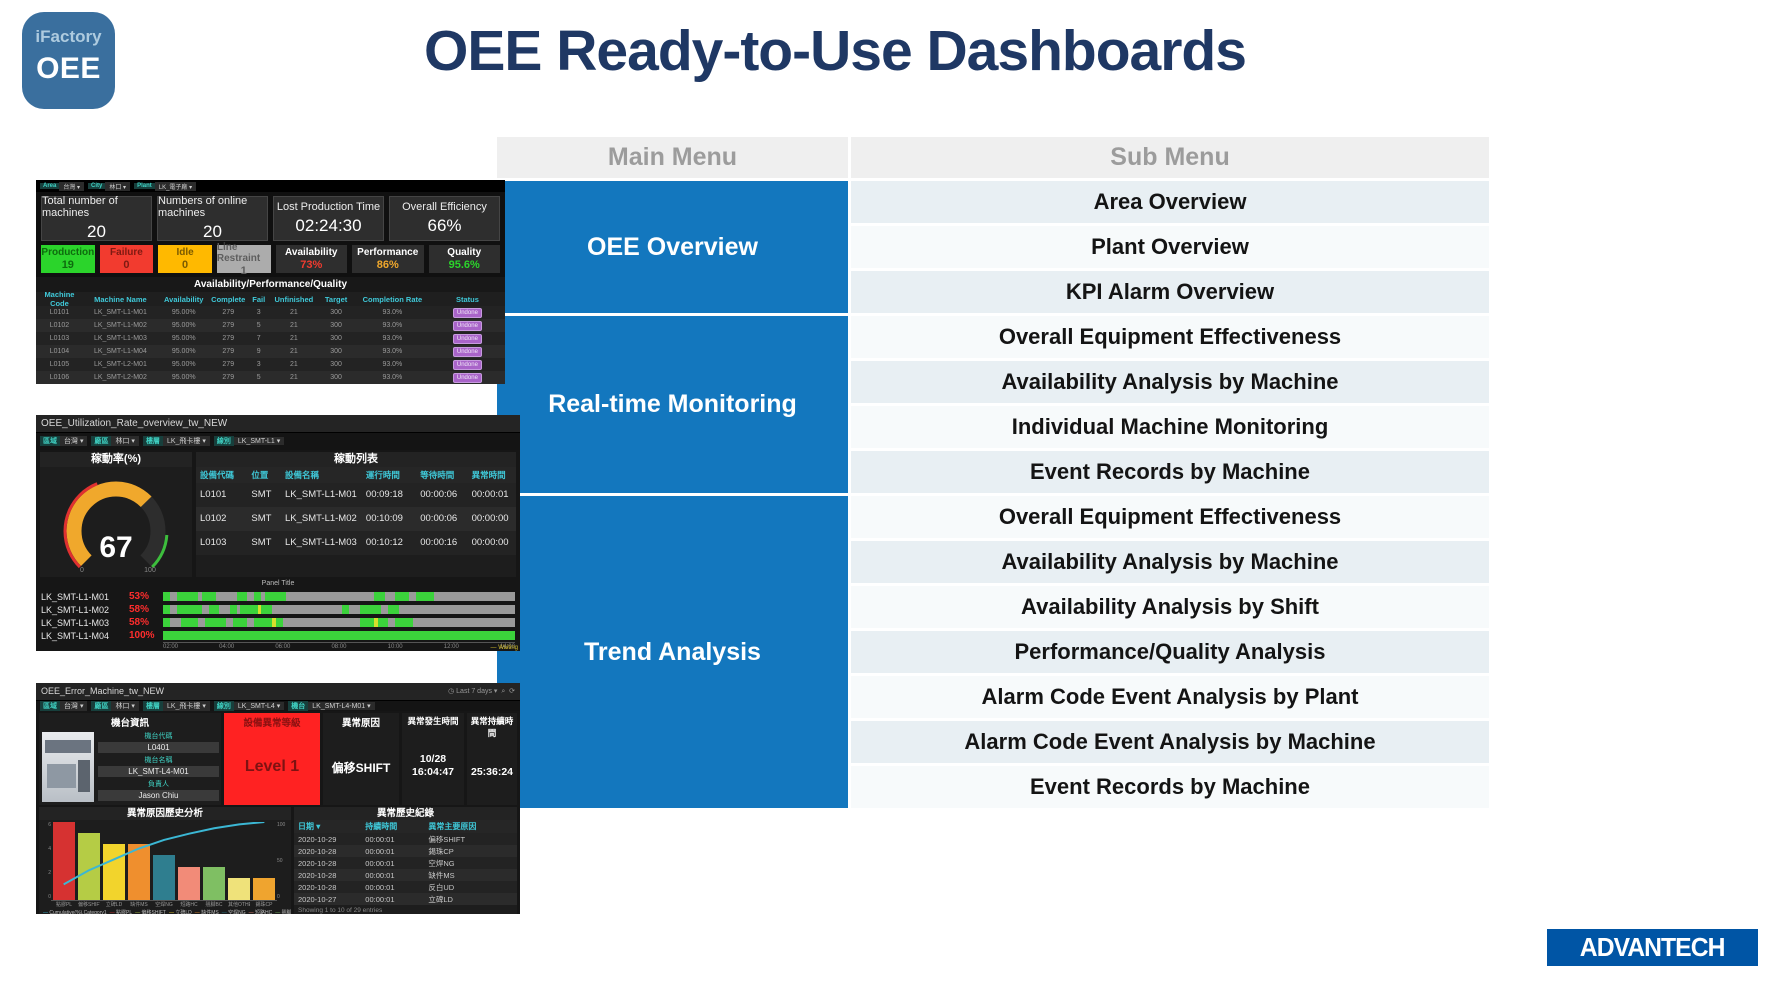 Image resolution: width=1766 pixels, height=989 pixels. Describe the element at coordinates (49, 873) in the screenshot. I see `axis-tick: 2` at that location.